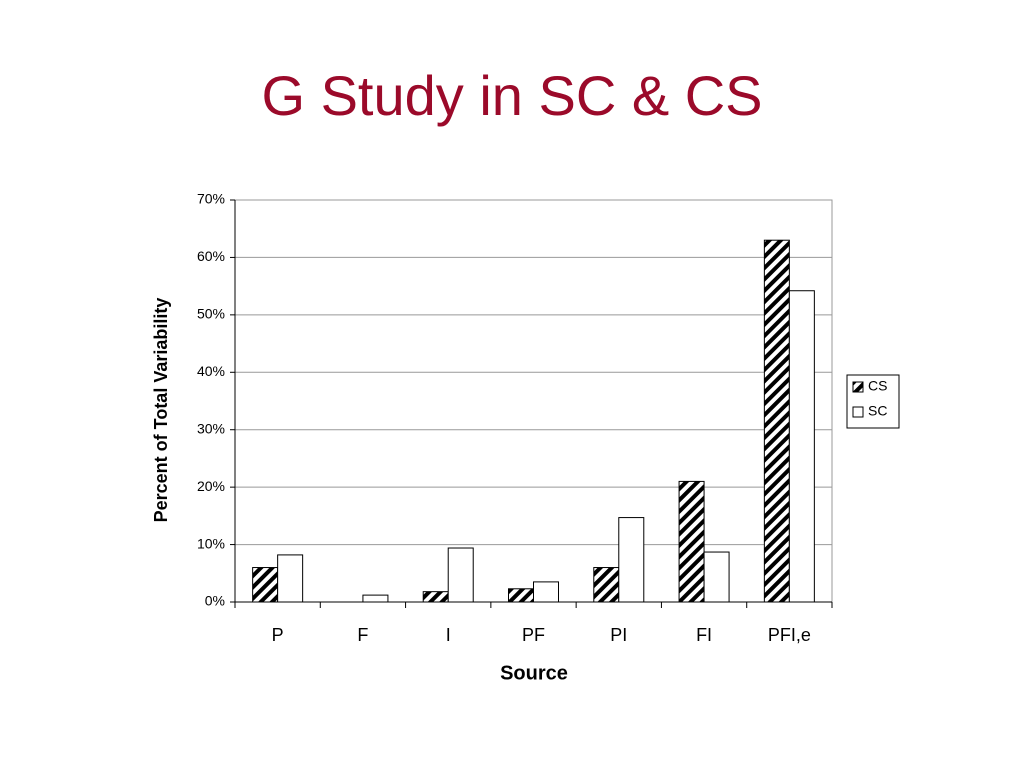 The height and width of the screenshot is (768, 1024). I want to click on y-tick-label: 20%, so click(211, 486).